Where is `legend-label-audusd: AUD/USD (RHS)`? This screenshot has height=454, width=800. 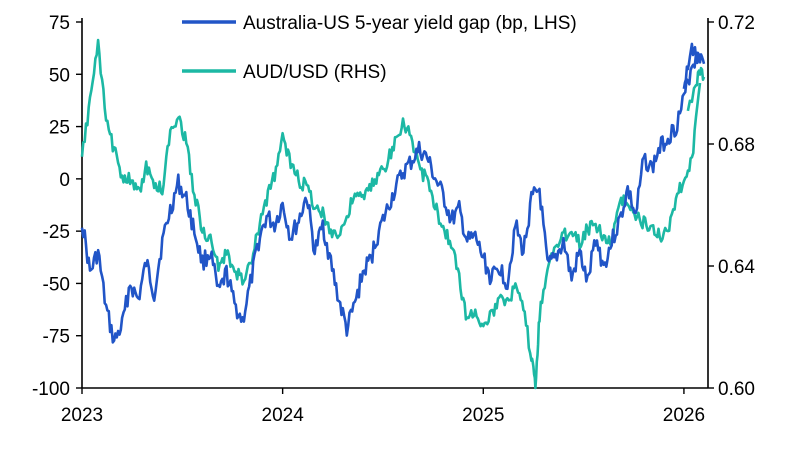 legend-label-audusd: AUD/USD (RHS) is located at coordinates (315, 72).